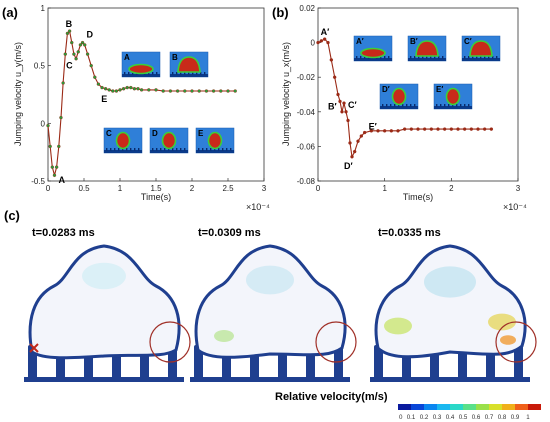 This screenshot has height=422, width=550. I want to click on chart-a-xtick-label: 2.5, so click(228, 188).